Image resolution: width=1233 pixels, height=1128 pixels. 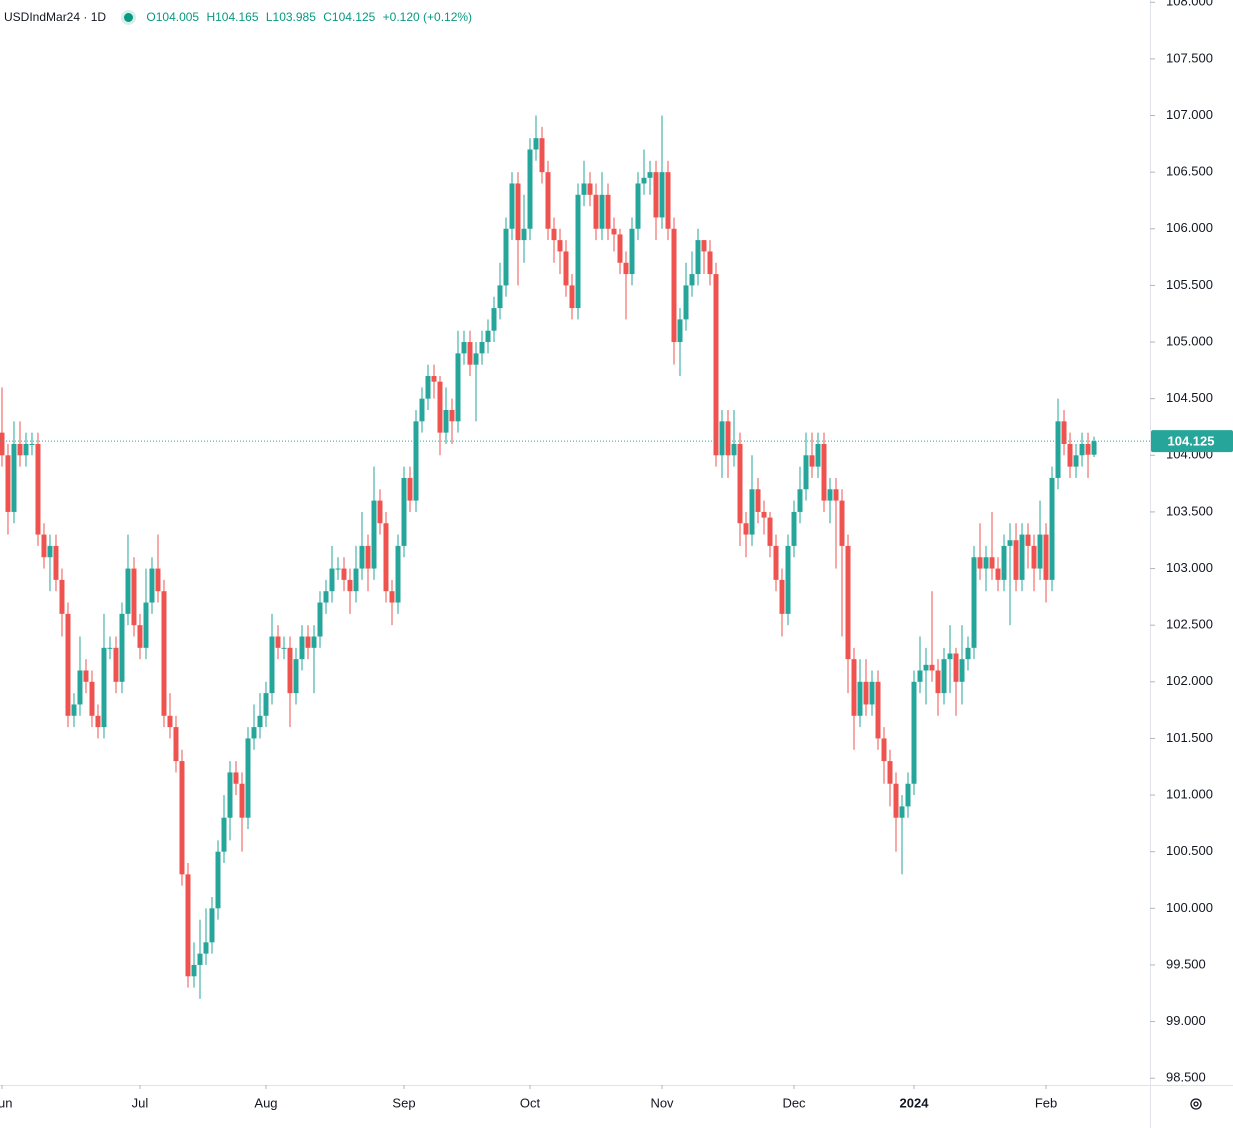 What do you see at coordinates (129, 17) in the screenshot?
I see `status-dot` at bounding box center [129, 17].